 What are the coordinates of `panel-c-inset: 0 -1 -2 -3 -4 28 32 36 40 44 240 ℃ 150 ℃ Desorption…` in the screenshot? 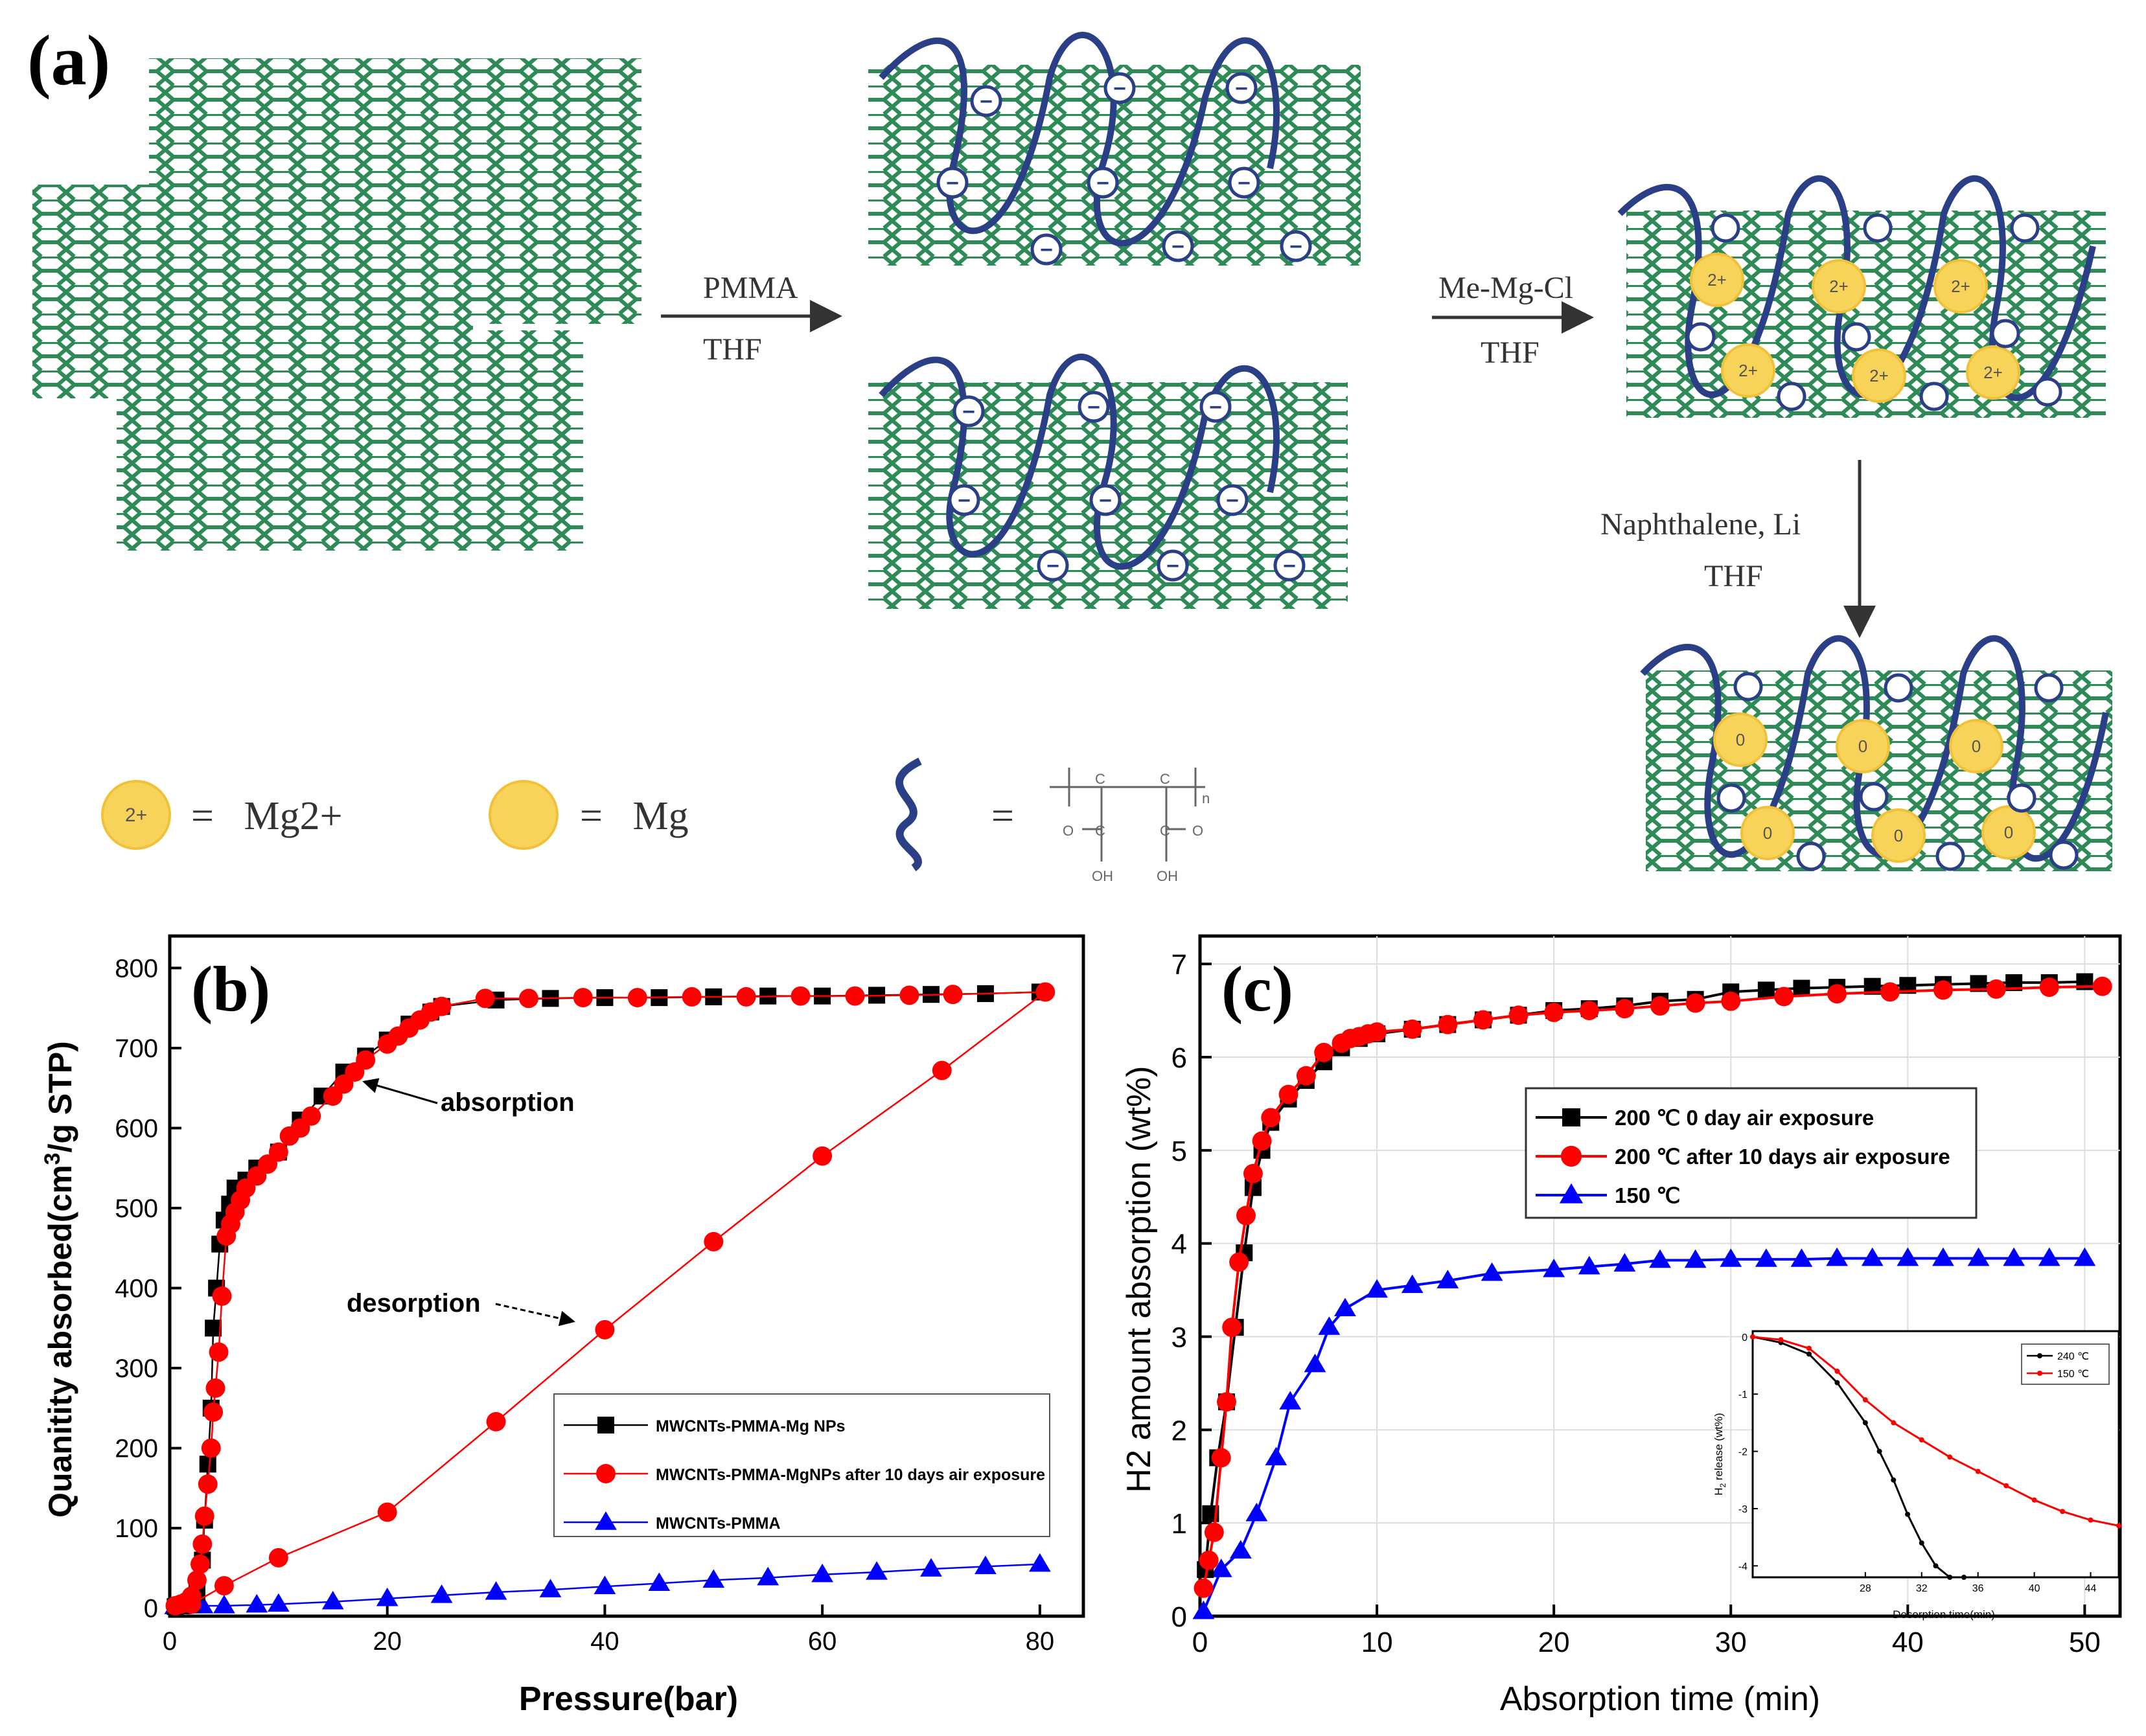 It's located at (1917, 1475).